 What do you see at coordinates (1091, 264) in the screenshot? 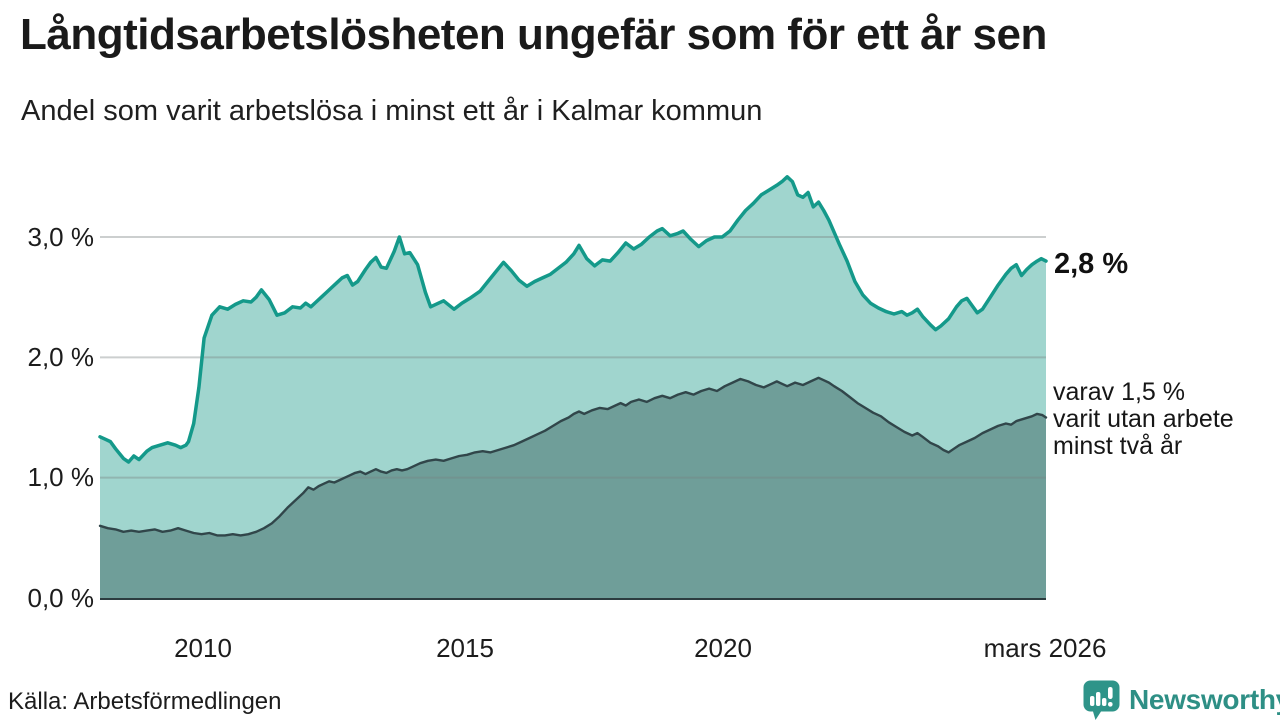
I see `latest-value-label: 2,8 %` at bounding box center [1091, 264].